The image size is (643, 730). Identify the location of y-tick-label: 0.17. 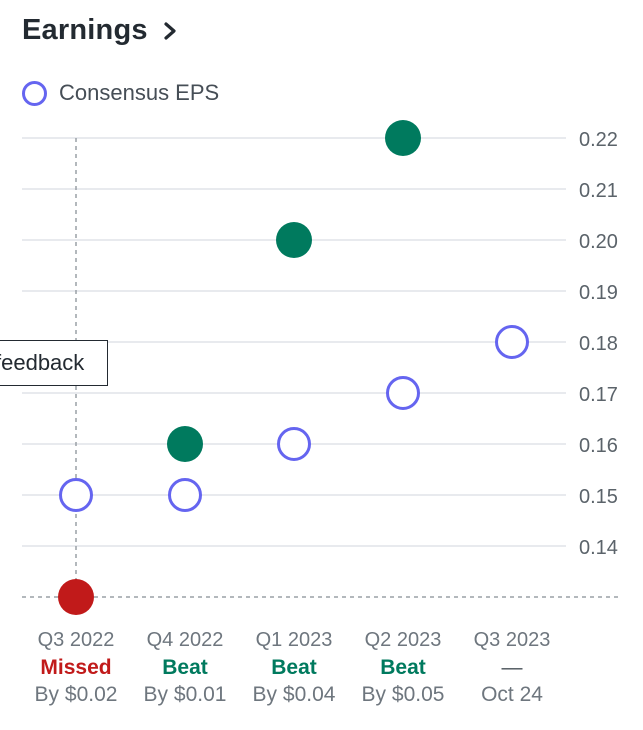
(598, 395).